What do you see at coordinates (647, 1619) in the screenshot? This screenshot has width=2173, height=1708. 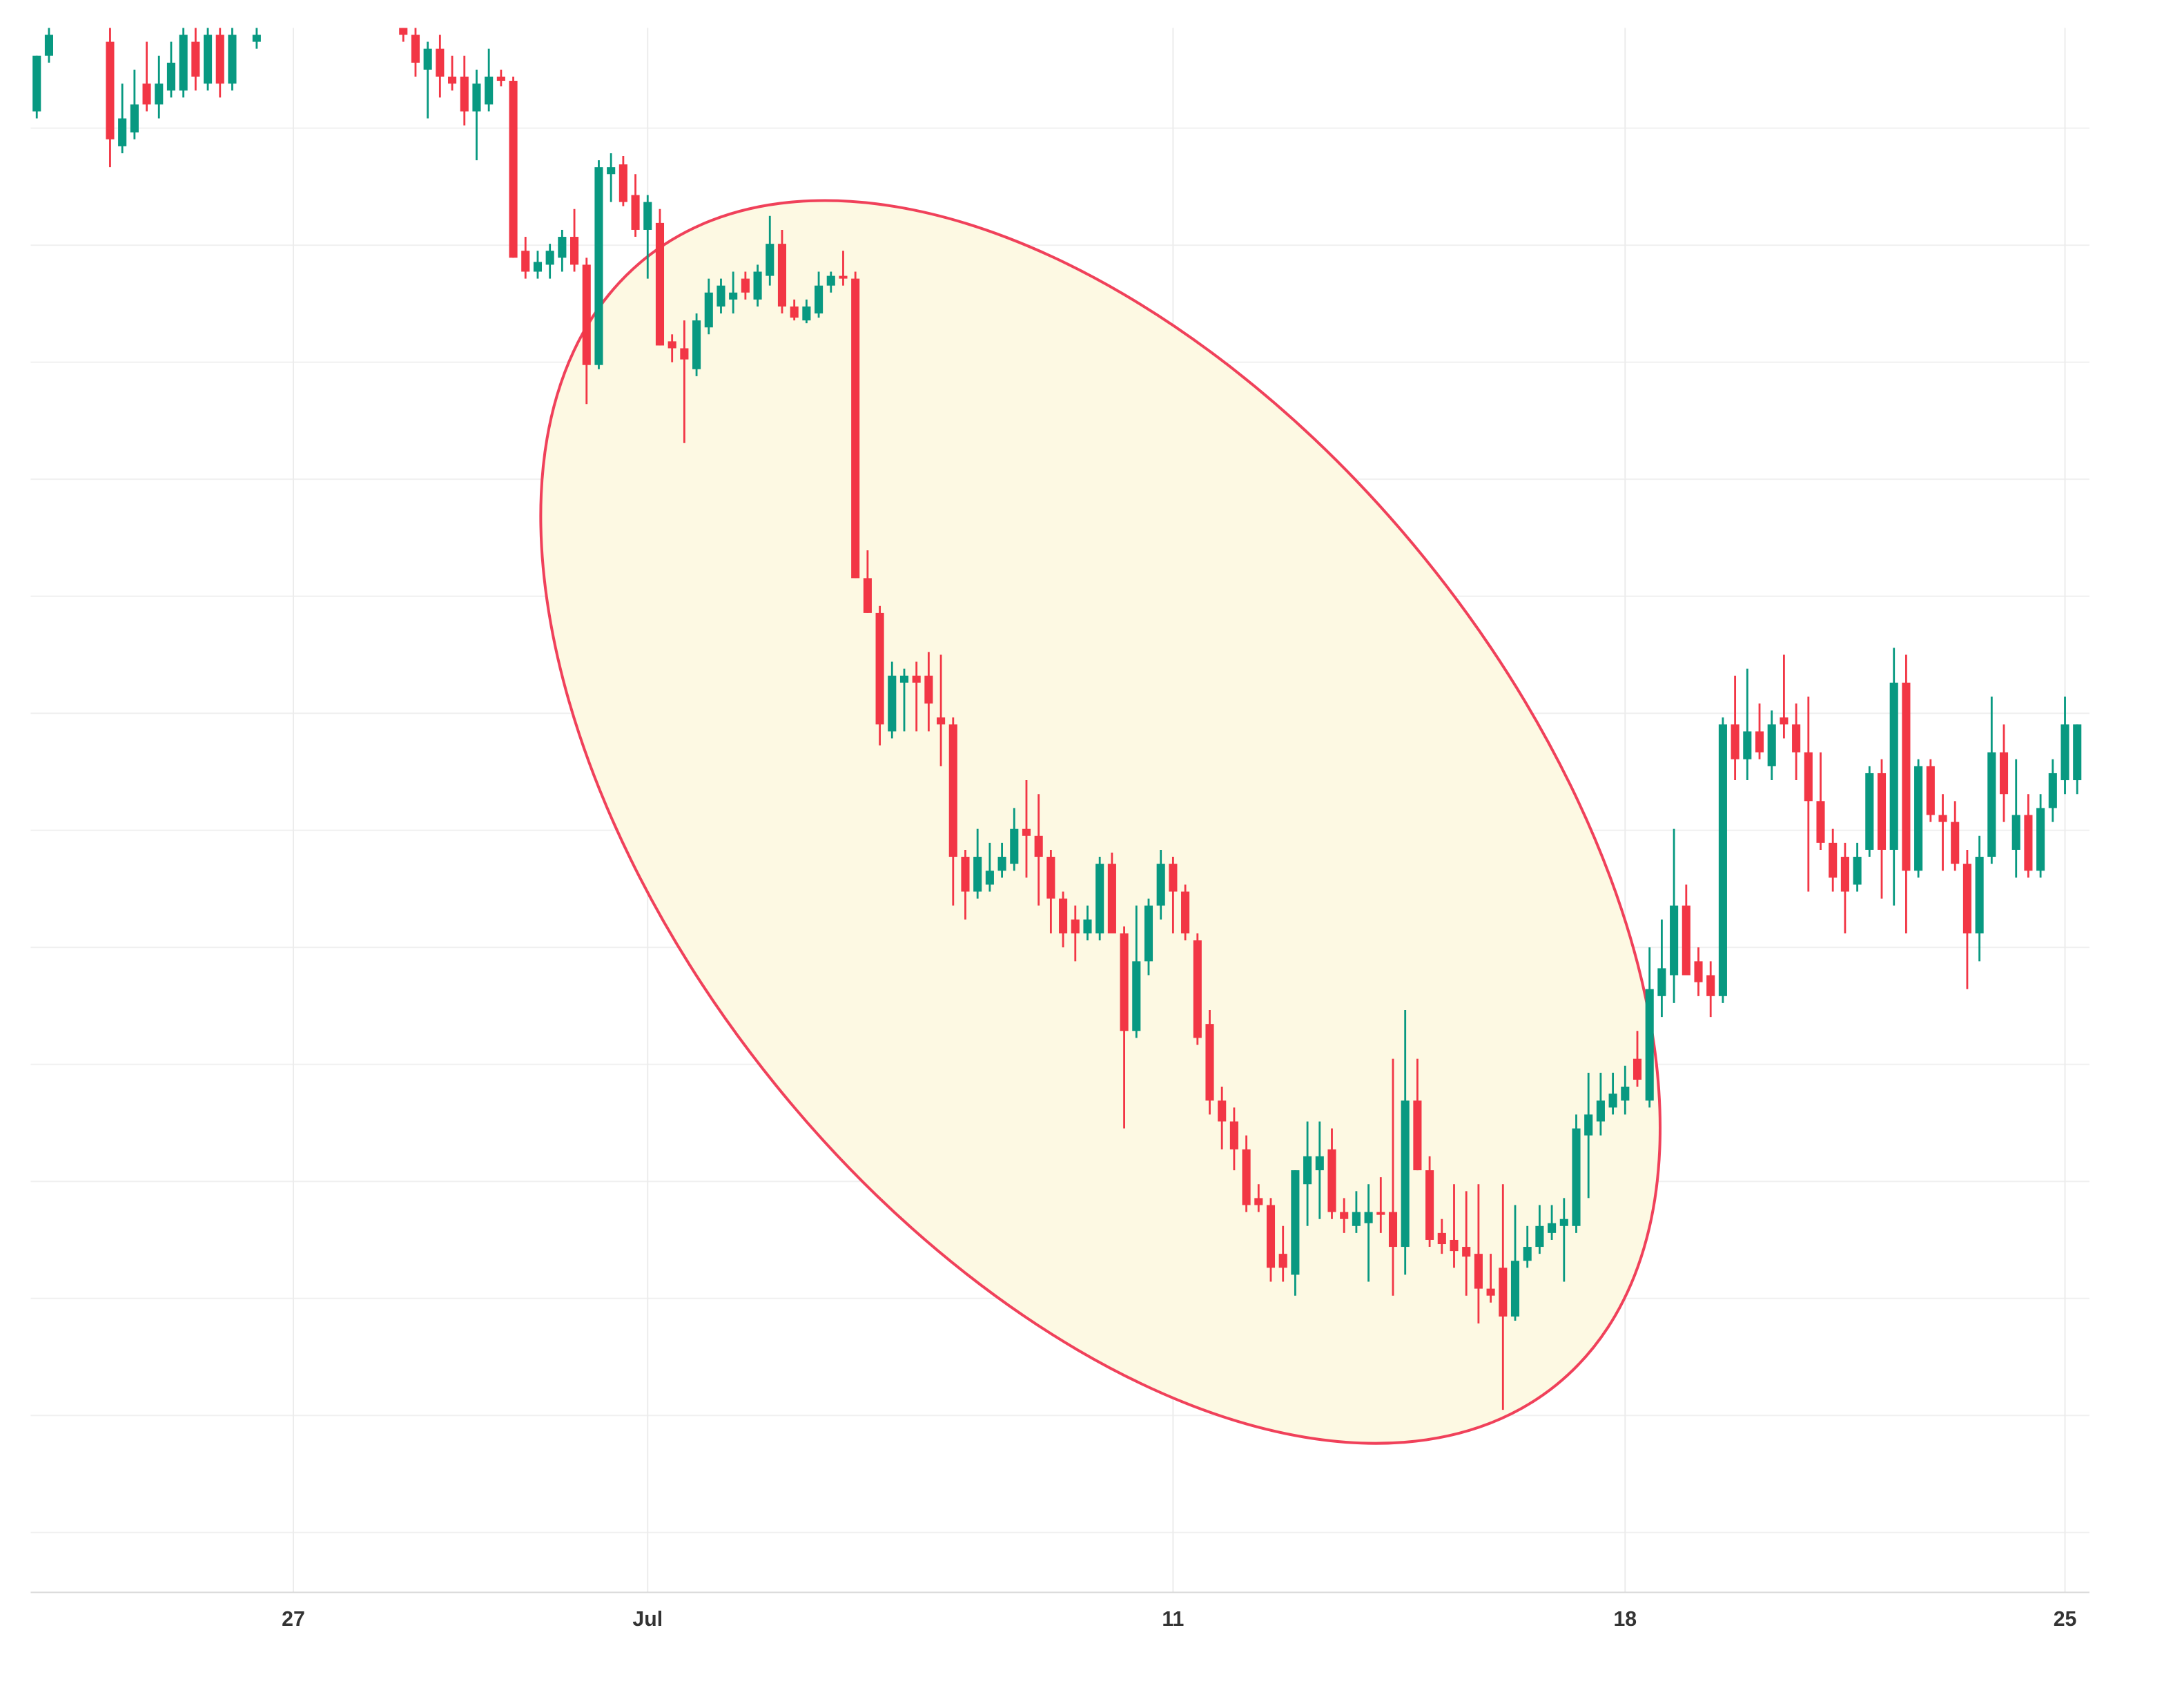 I see `x-tick-label: Jul` at bounding box center [647, 1619].